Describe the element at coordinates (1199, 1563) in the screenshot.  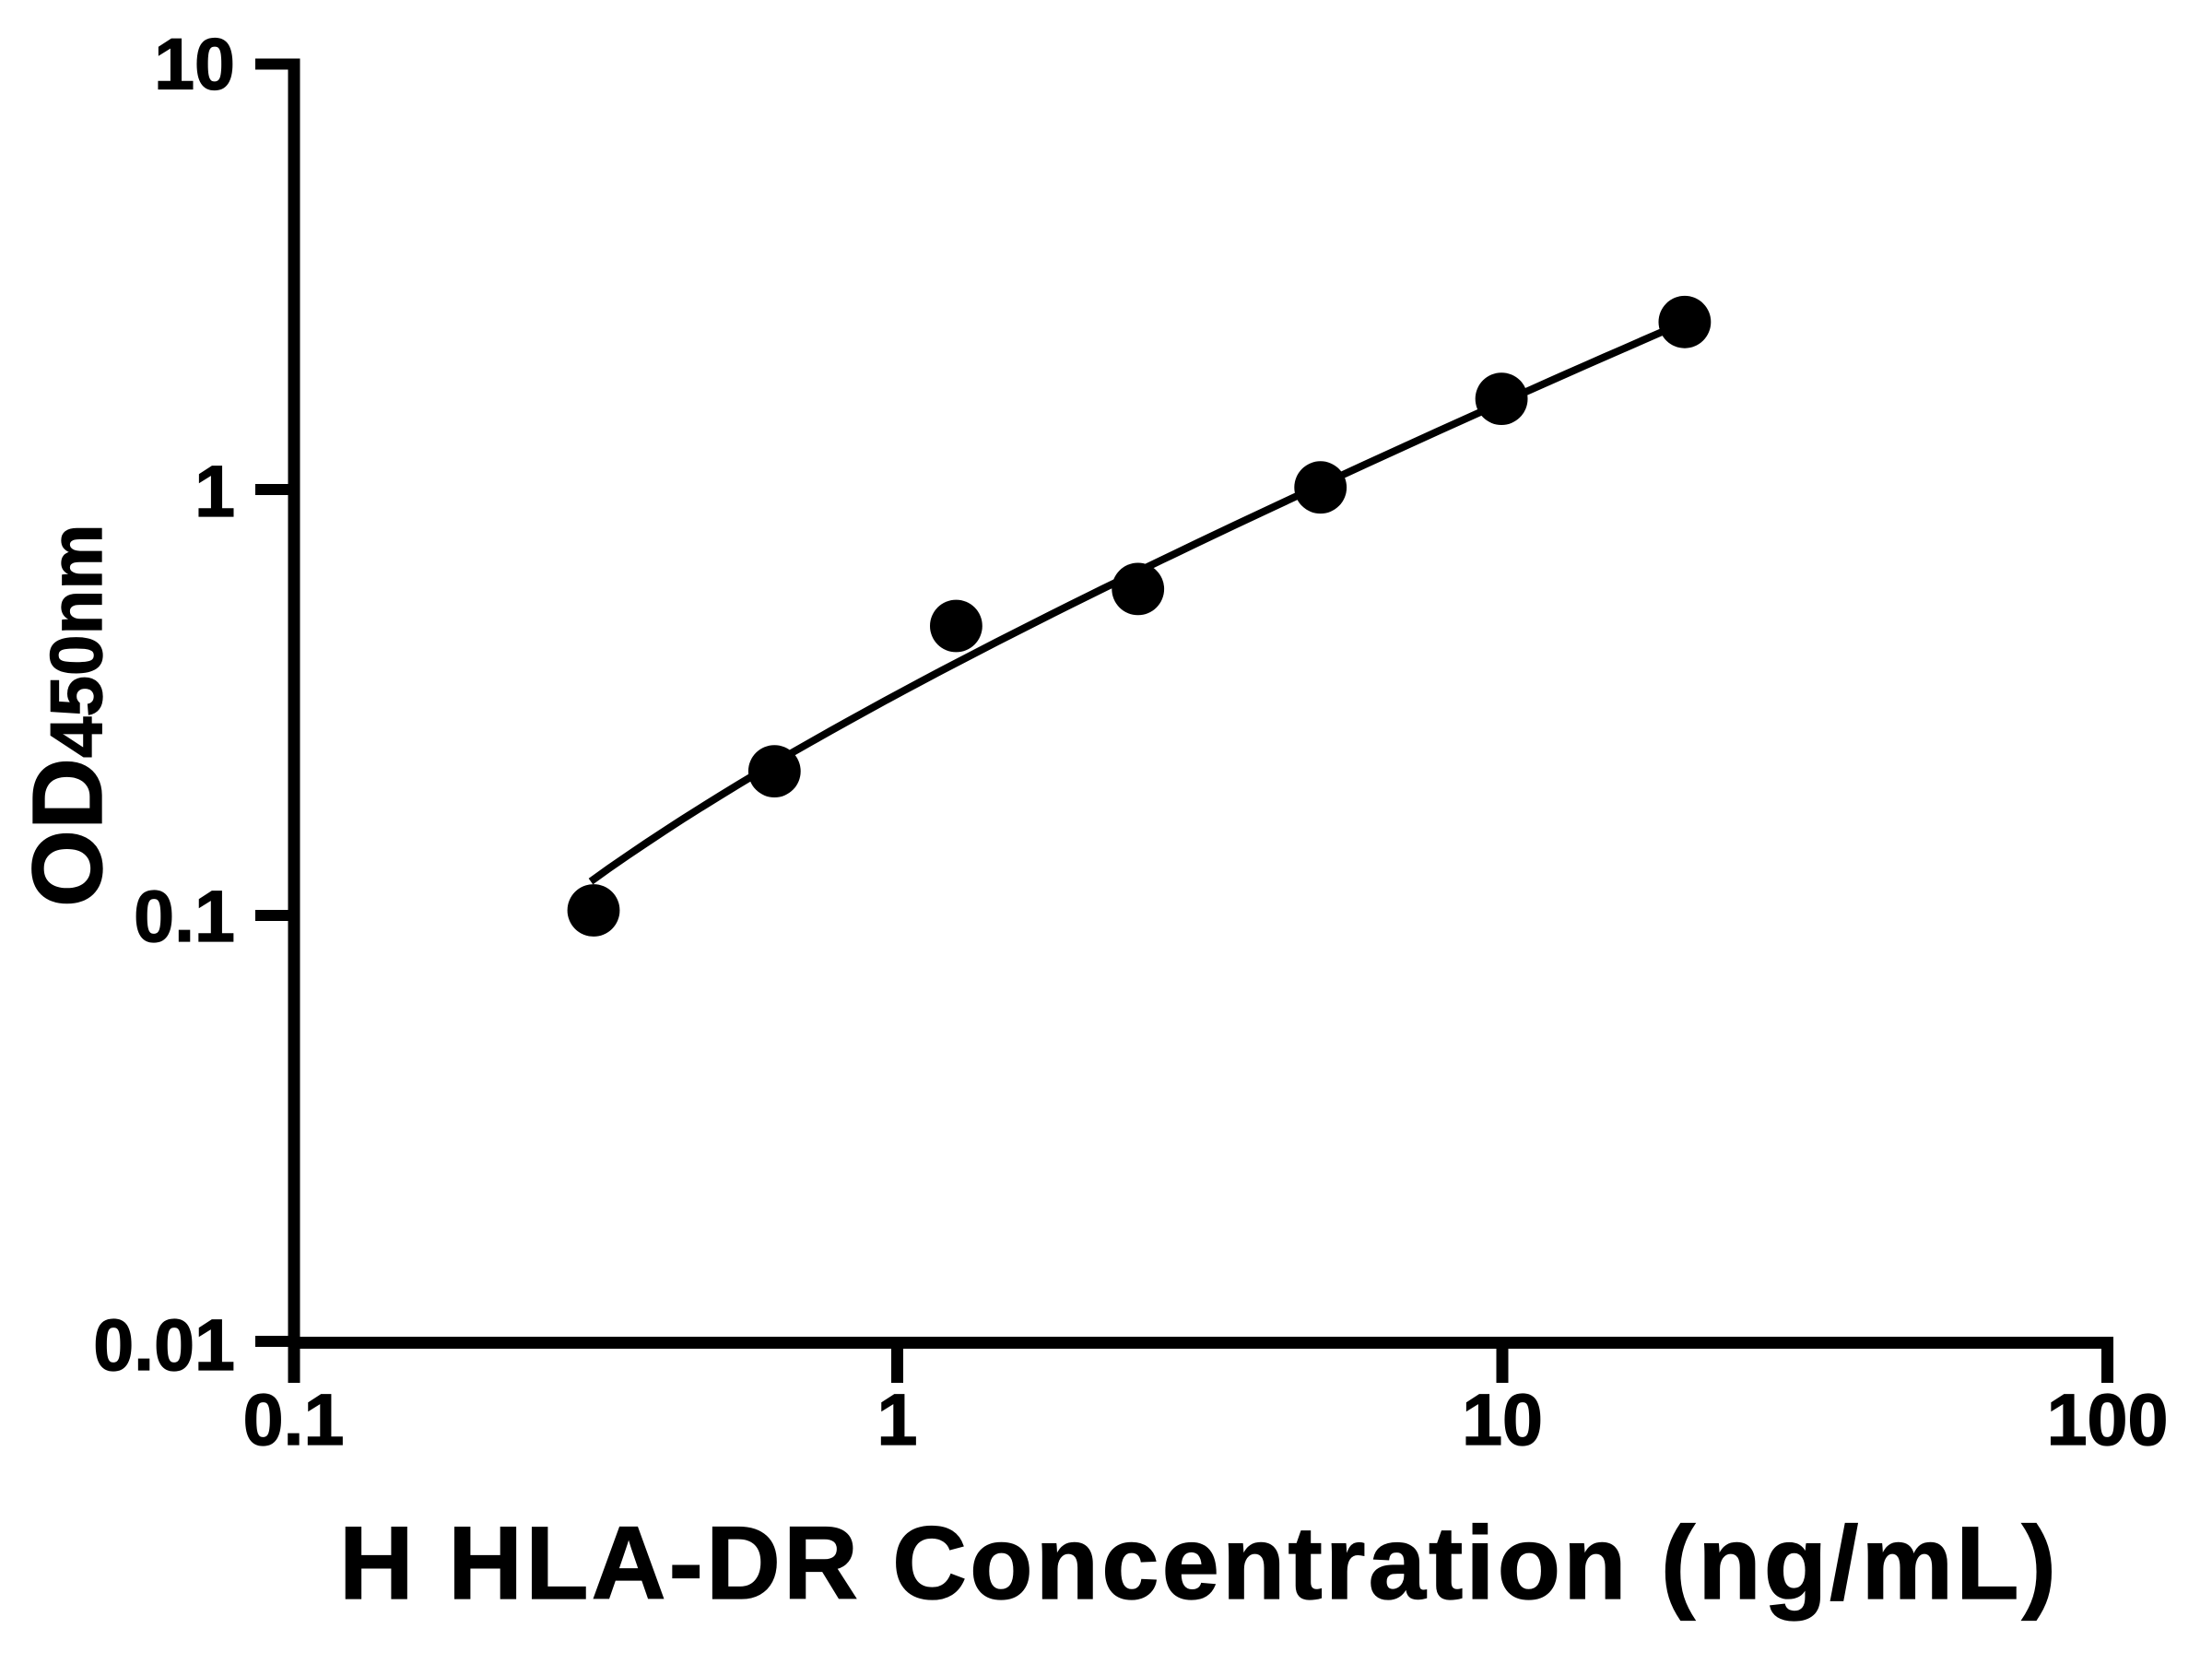
I see `svg-text: H HLA-DR Concentration (ng/mL)` at that location.